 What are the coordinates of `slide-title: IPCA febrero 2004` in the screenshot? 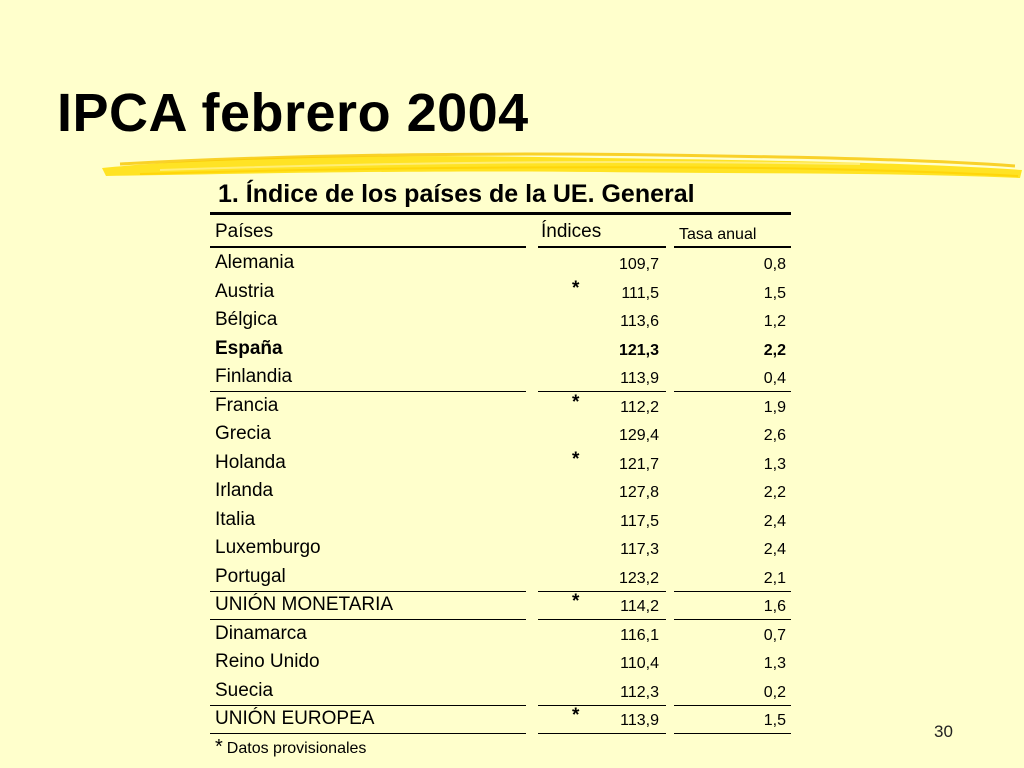 It's located at (293, 113).